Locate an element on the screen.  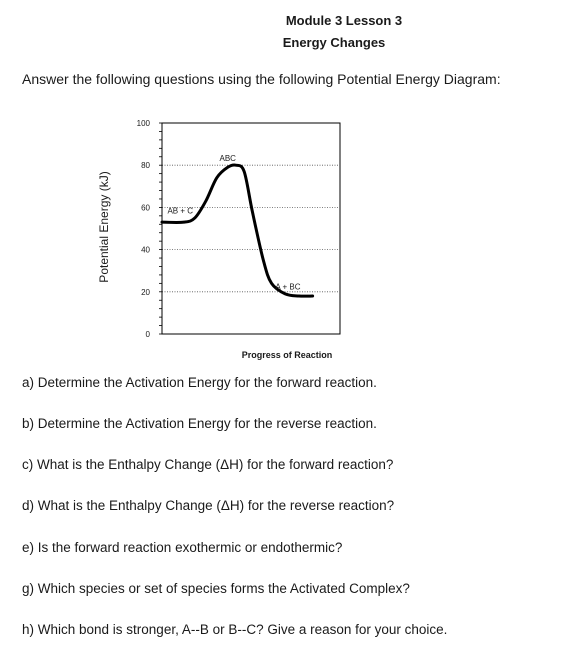
plot-frame is located at coordinates (251, 228).